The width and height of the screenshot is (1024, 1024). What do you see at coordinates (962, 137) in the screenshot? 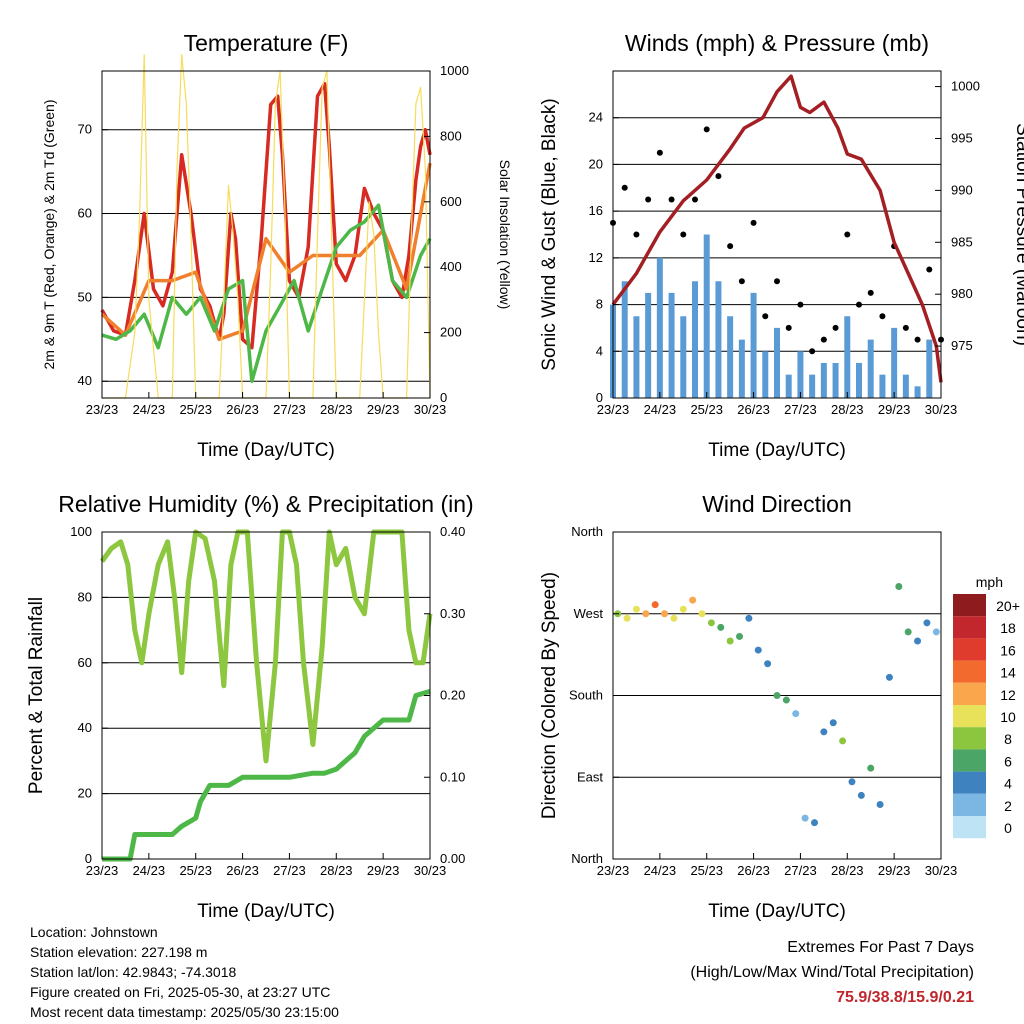
I see `y2-tick-label: 995` at bounding box center [962, 137].